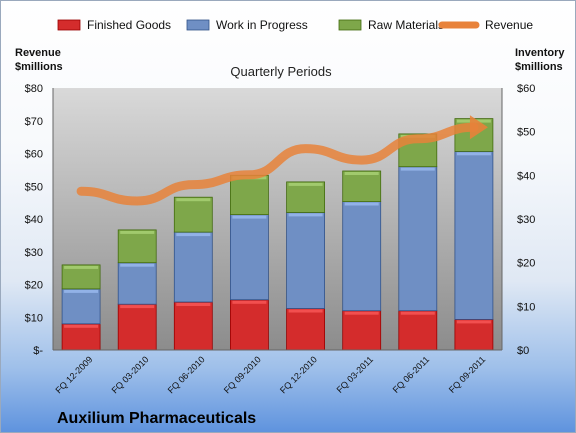 This screenshot has height=433, width=576. What do you see at coordinates (526, 220) in the screenshot?
I see `right-tick-label: $30` at bounding box center [526, 220].